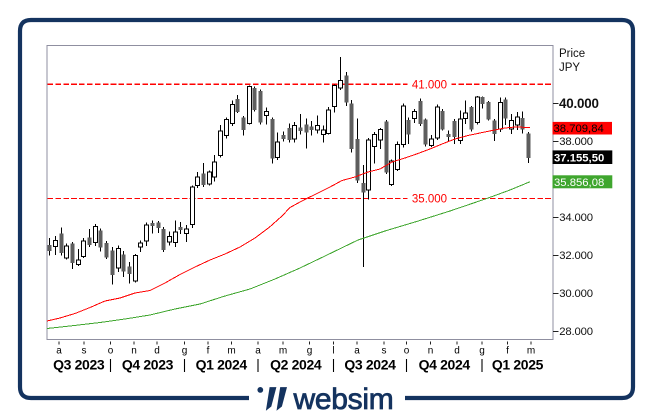 This screenshot has width=653, height=419. I want to click on svg-text: 38.709,84, so click(579, 129).